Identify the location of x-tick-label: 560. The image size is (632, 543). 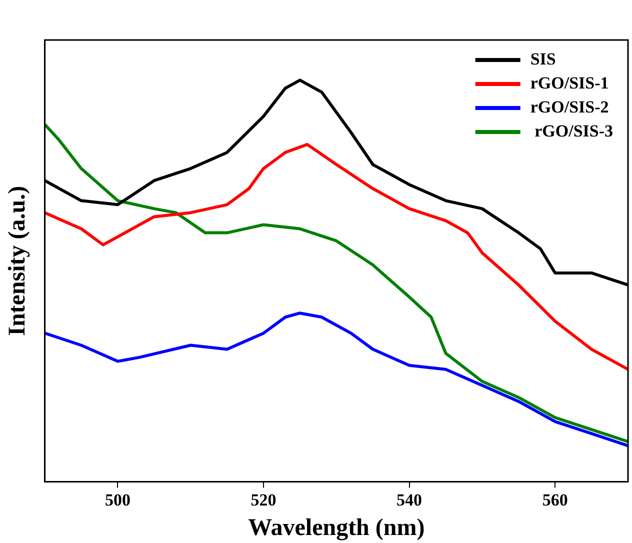
(555, 500).